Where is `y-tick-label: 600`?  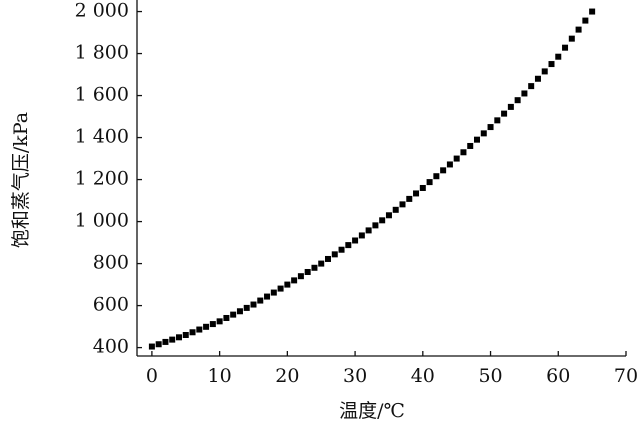
y-tick-label: 600 is located at coordinates (111, 305).